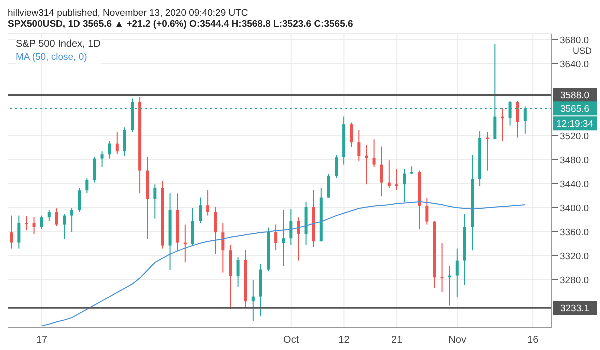 The width and height of the screenshot is (600, 350). What do you see at coordinates (575, 309) in the screenshot?
I see `ref-line-label: 3233.1` at bounding box center [575, 309].